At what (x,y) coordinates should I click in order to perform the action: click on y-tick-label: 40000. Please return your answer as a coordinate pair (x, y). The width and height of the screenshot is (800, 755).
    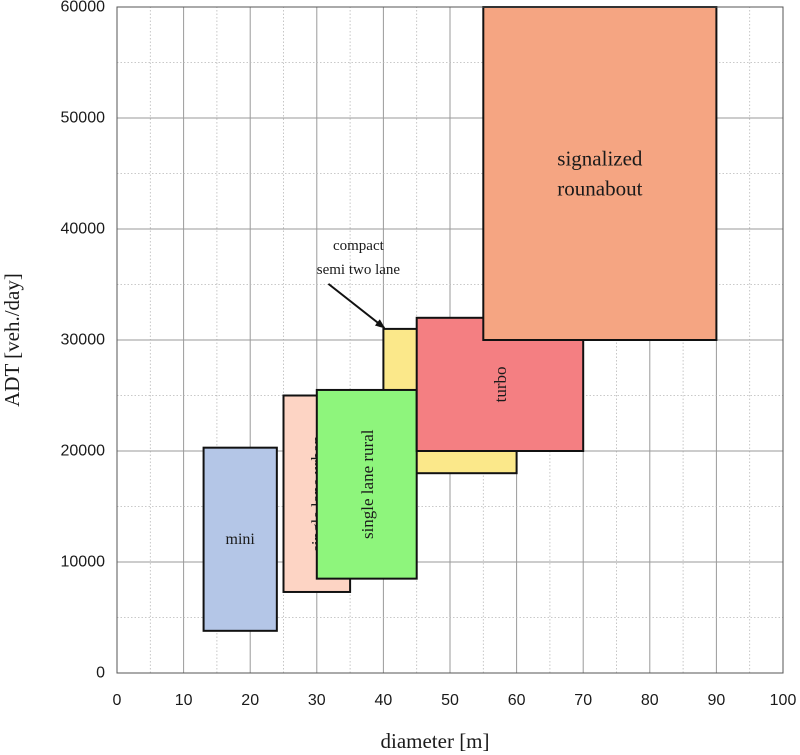
    Looking at the image, I should click on (83, 229).